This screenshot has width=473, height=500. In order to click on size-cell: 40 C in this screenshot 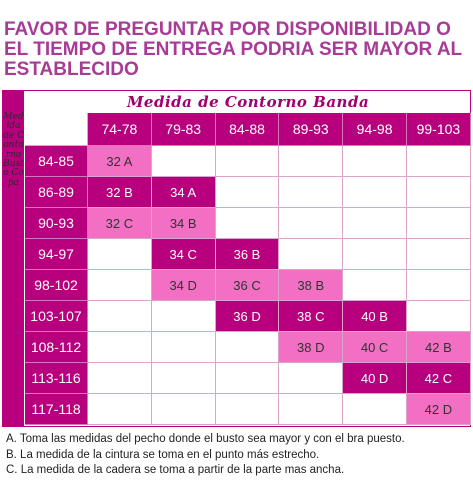, I will do `click(375, 347)`.